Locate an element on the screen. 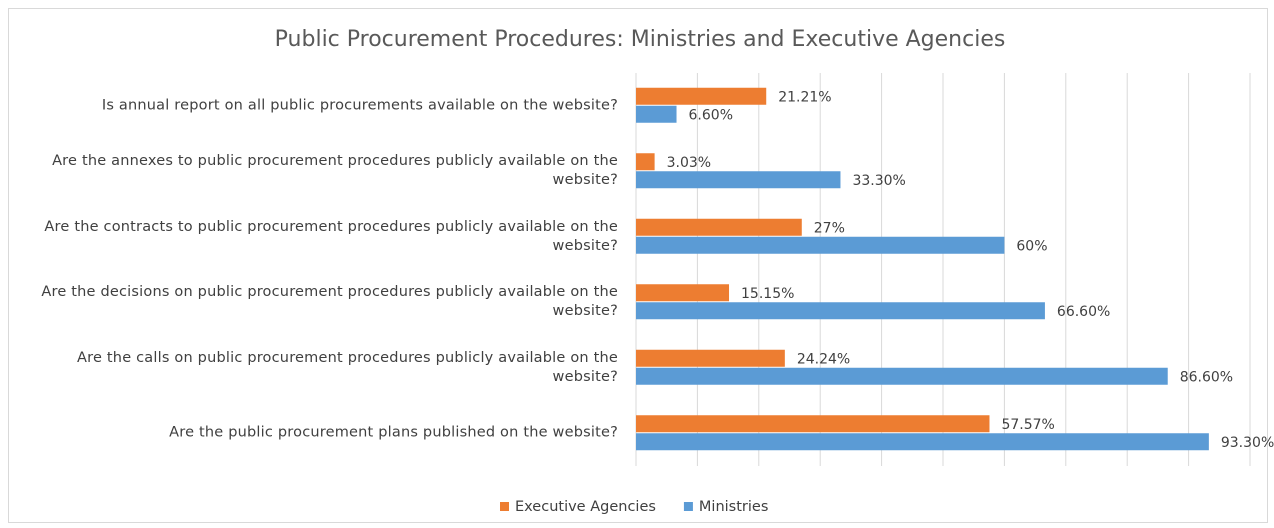 Image resolution: width=1274 pixels, height=528 pixels. value-label: 86.60% is located at coordinates (1206, 377).